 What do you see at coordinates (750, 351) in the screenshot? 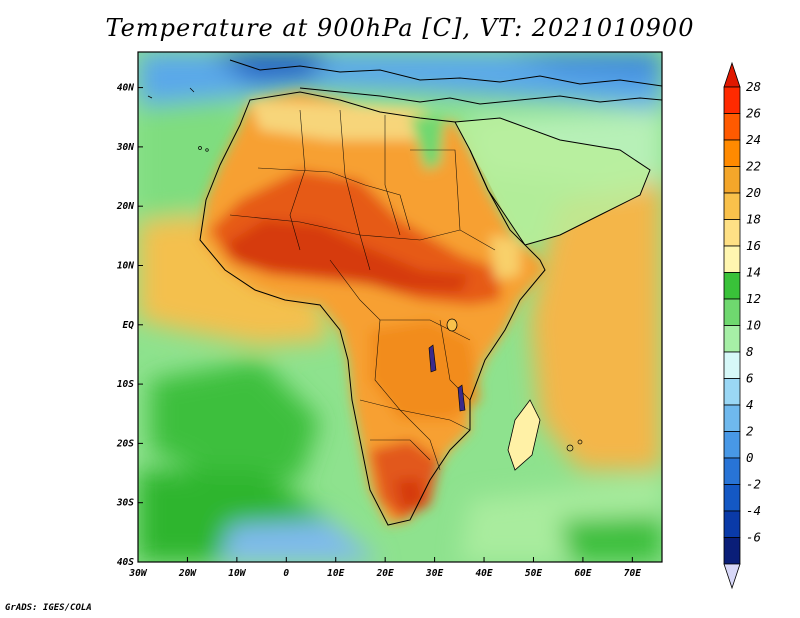
I see `colorbar-label: 8` at bounding box center [750, 351].